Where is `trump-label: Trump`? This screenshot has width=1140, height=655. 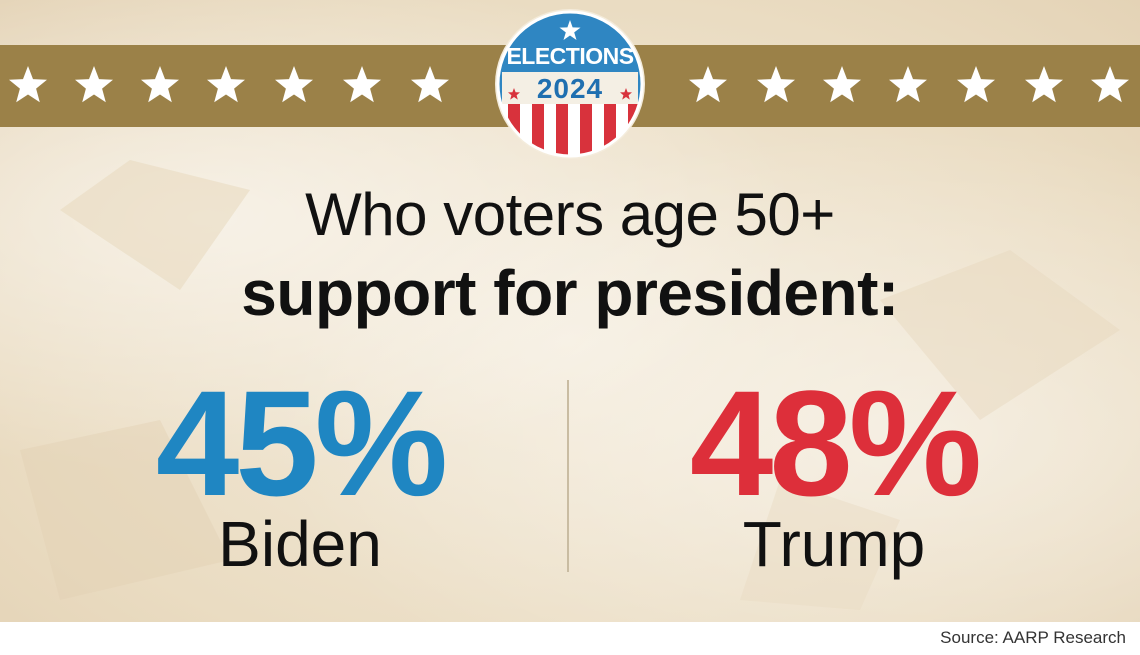
trump-label: Trump is located at coordinates (834, 544).